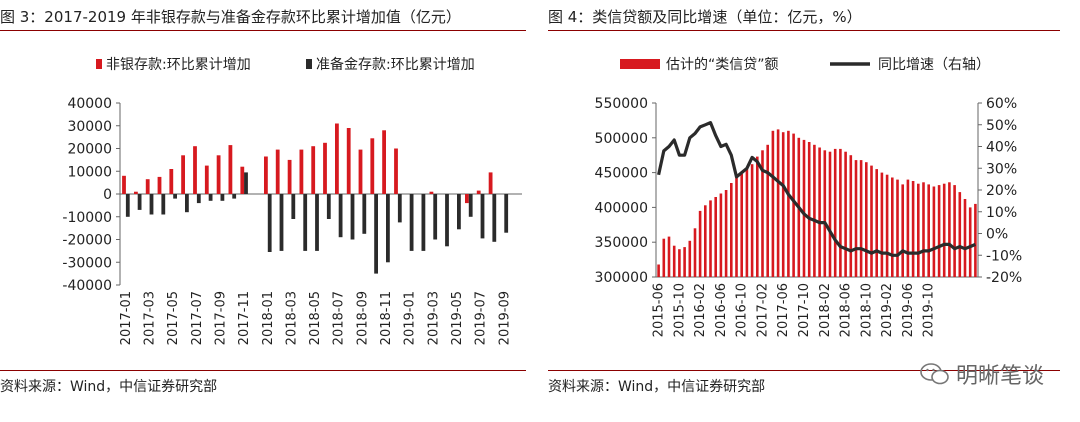 This screenshot has height=422, width=1080. I want to click on y-tick-label: -20000, so click(87, 241).